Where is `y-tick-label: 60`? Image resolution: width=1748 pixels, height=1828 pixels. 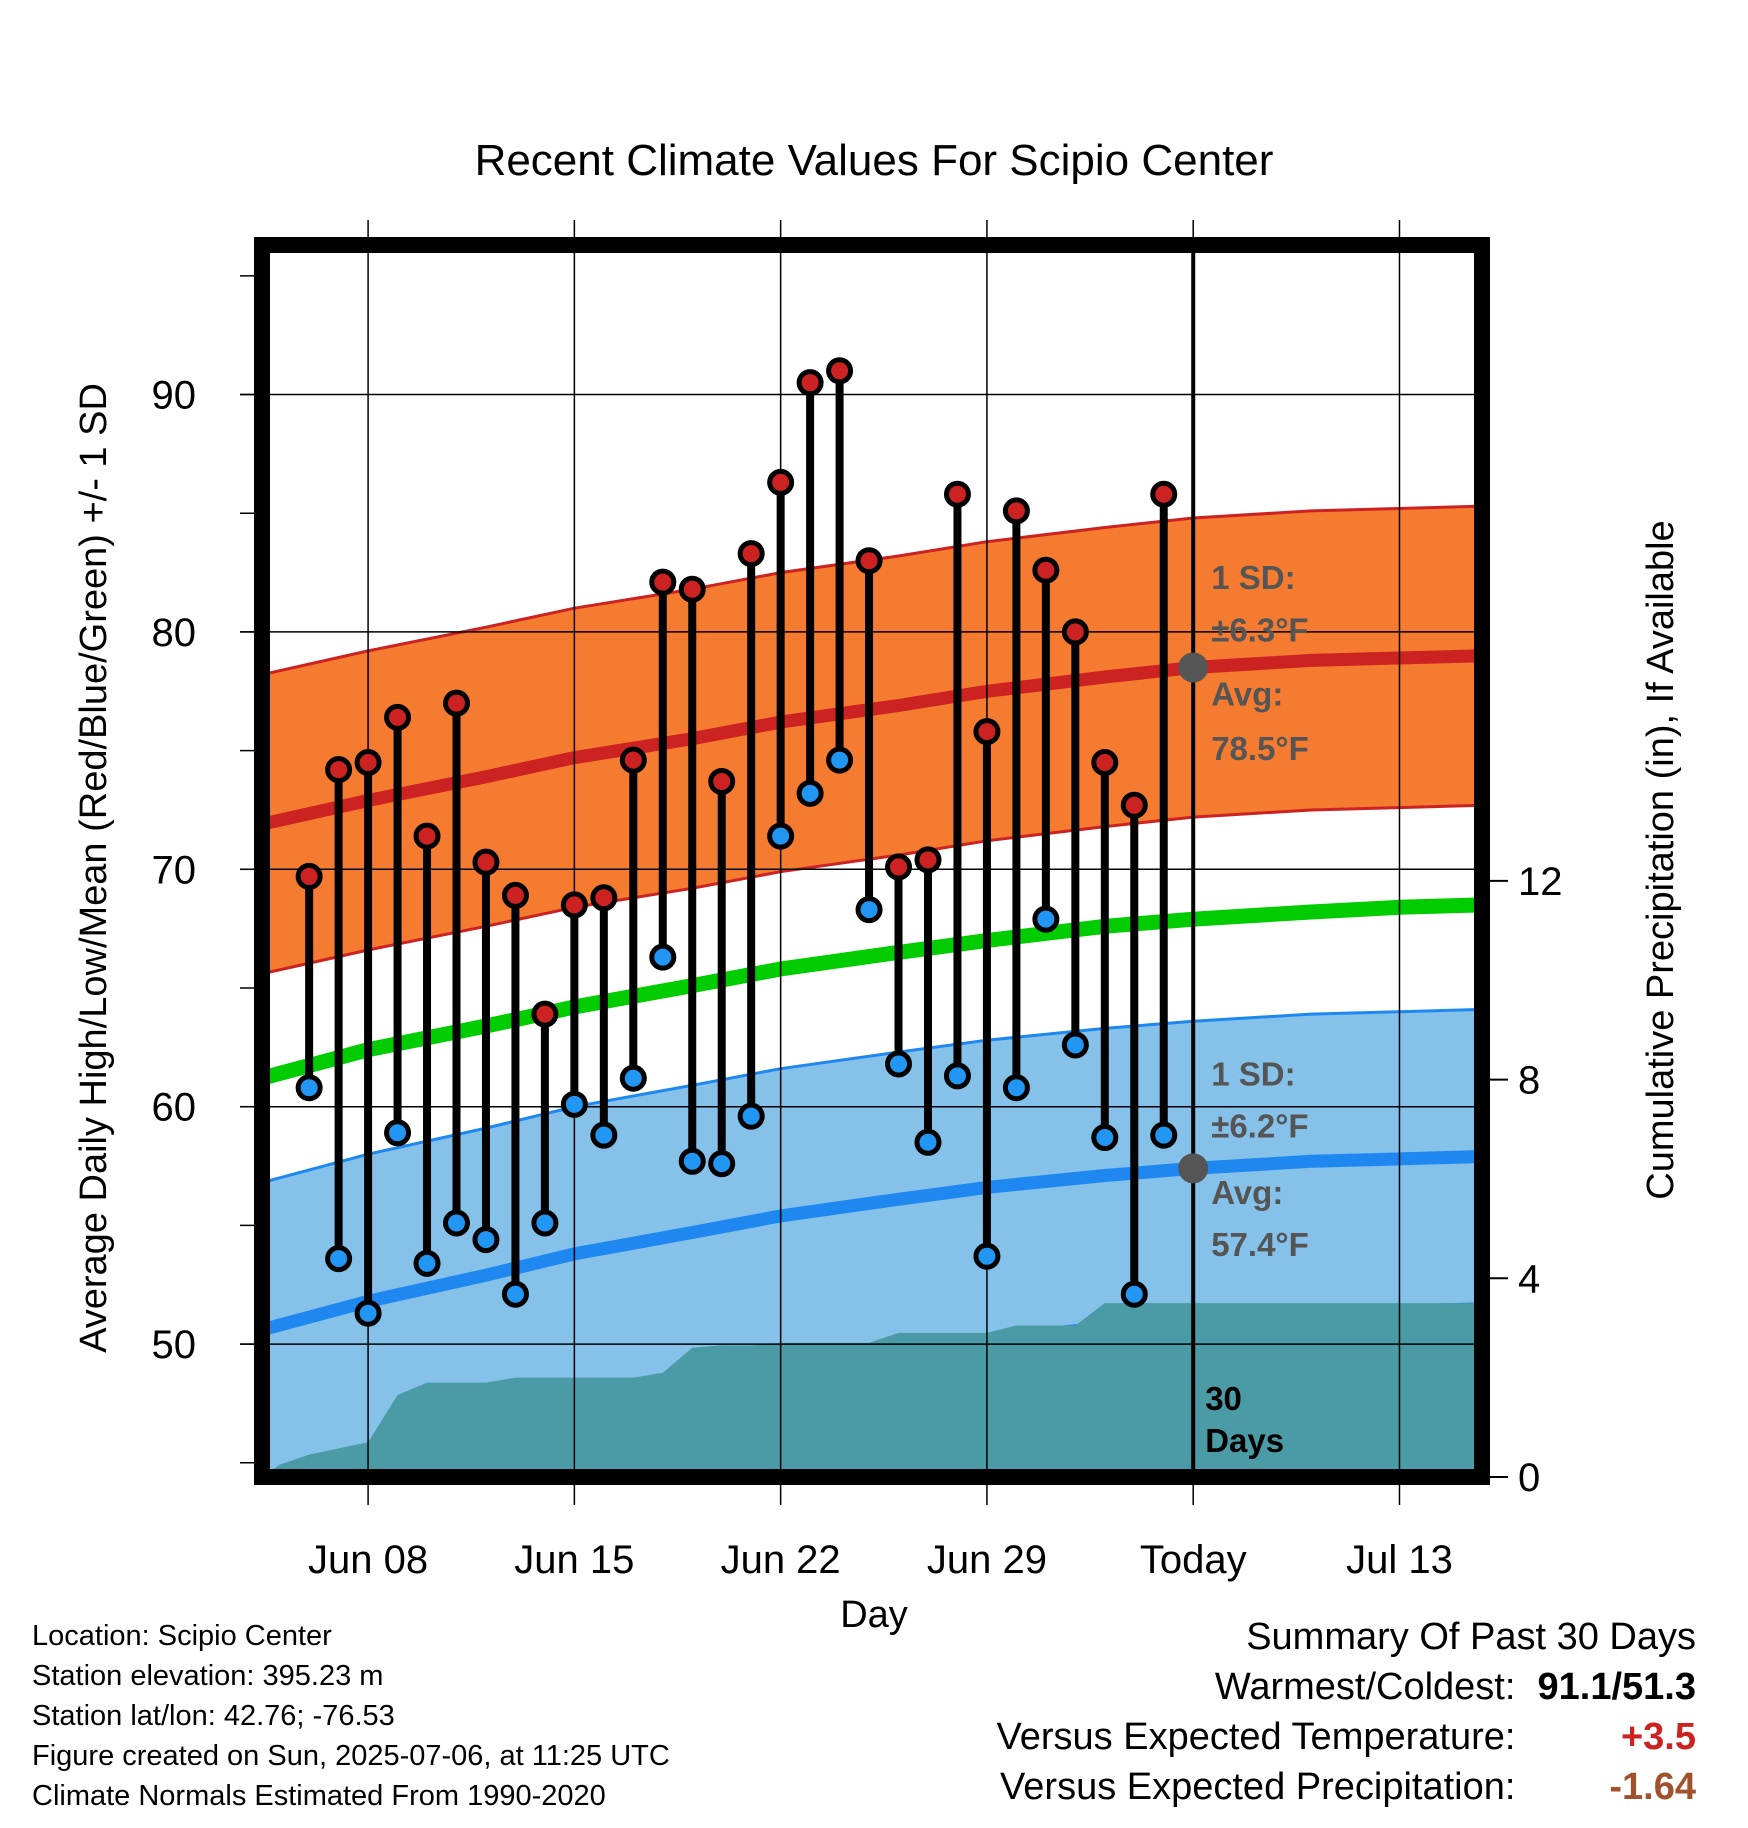
y-tick-label: 60 is located at coordinates (174, 1108).